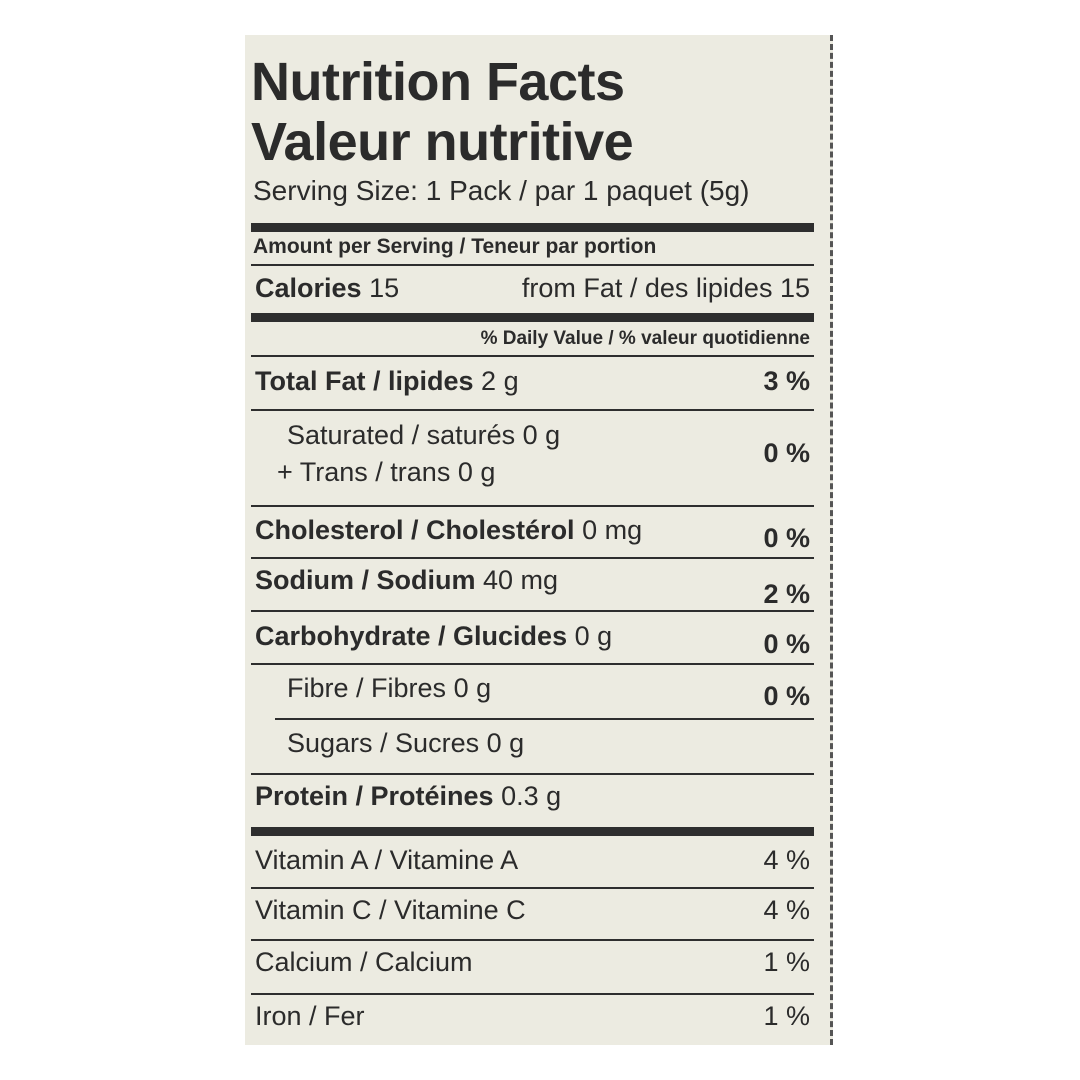 The height and width of the screenshot is (1080, 1080). What do you see at coordinates (501, 190) in the screenshot?
I see `serving-size: Serving Size: 1 Pack / par 1 paquet (5g)` at bounding box center [501, 190].